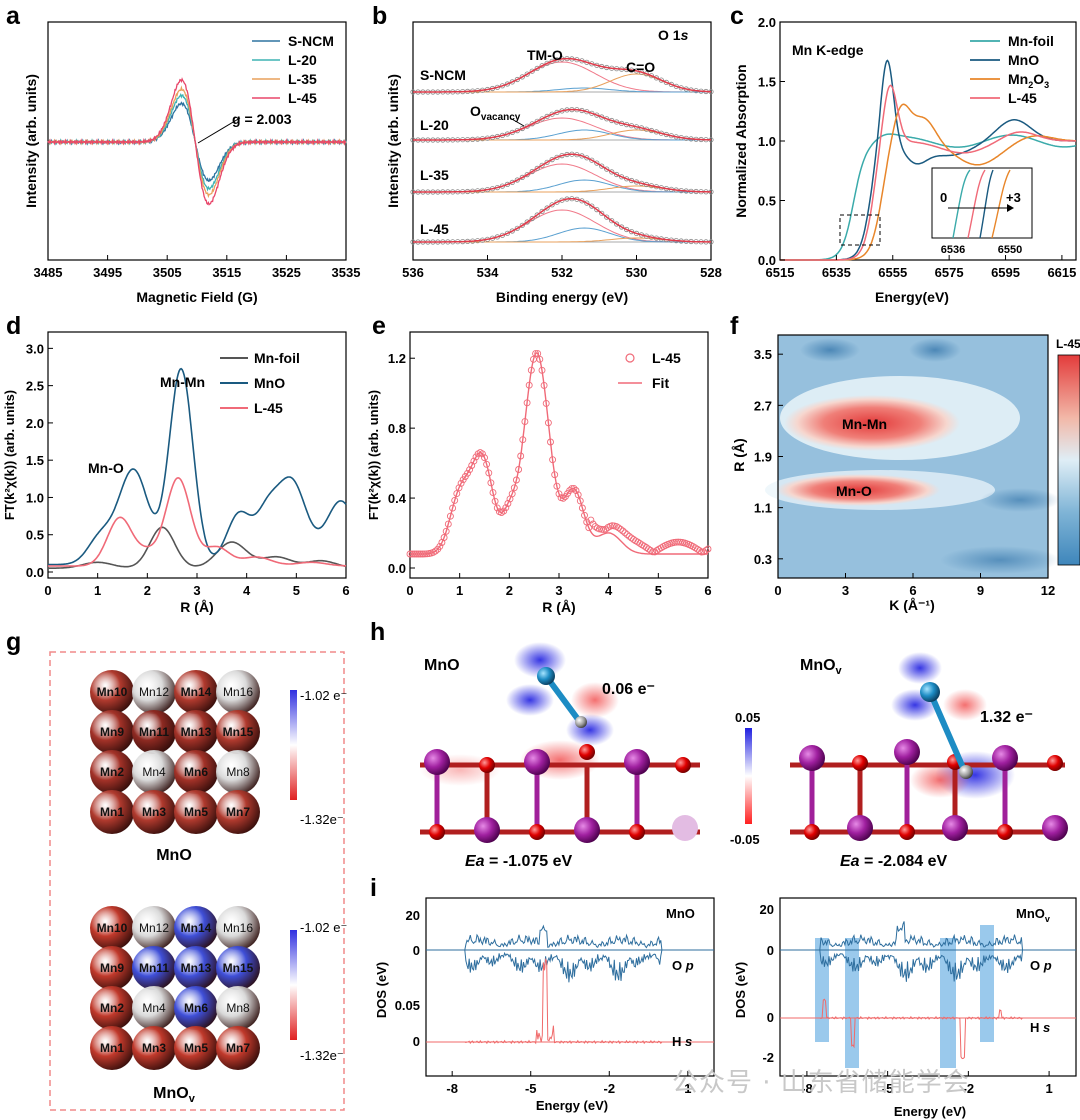  I want to click on panel-f-ytick-label: 0.3, so click(763, 559).